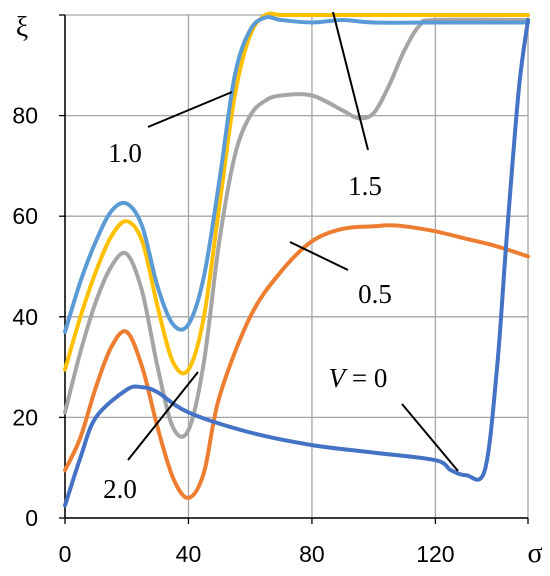 This screenshot has height=576, width=550. I want to click on annotation-label-v-0: V = 0, so click(358, 378).